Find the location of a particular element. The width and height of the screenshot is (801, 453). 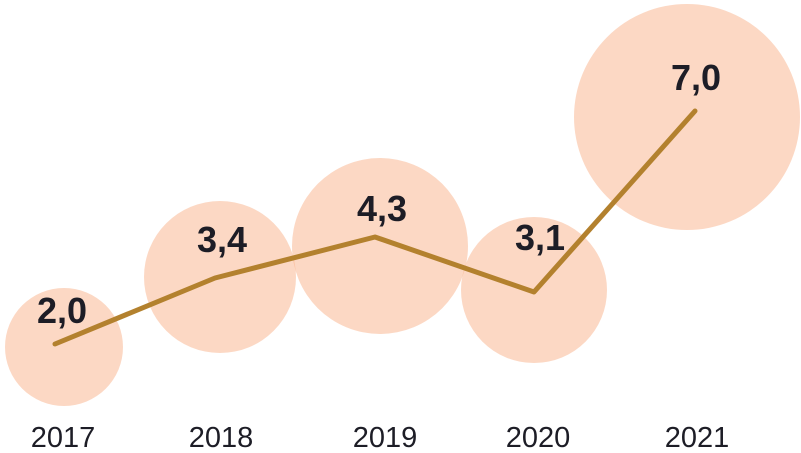

bubble-2017 is located at coordinates (64, 347).